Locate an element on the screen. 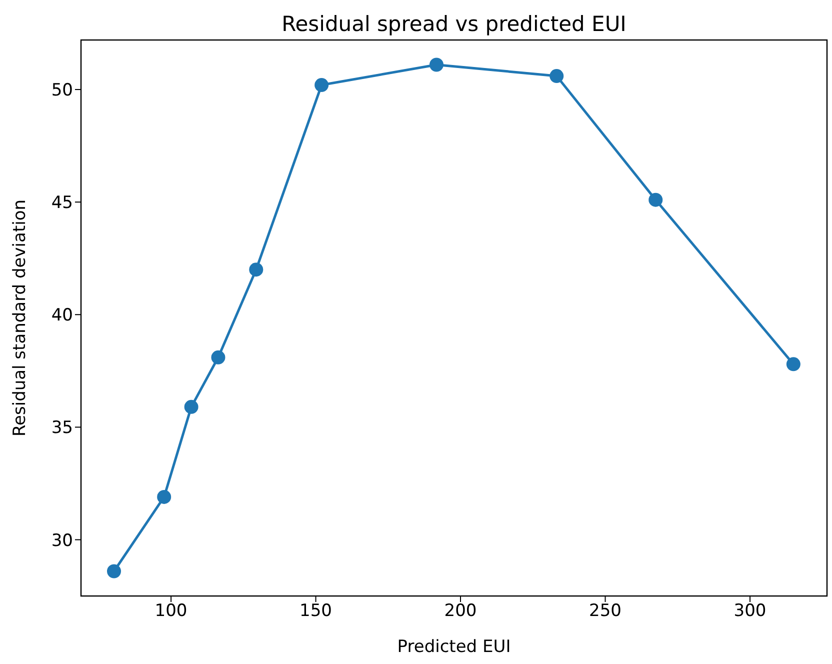 The height and width of the screenshot is (664, 832). y-tick-label: 45 is located at coordinates (62, 203).